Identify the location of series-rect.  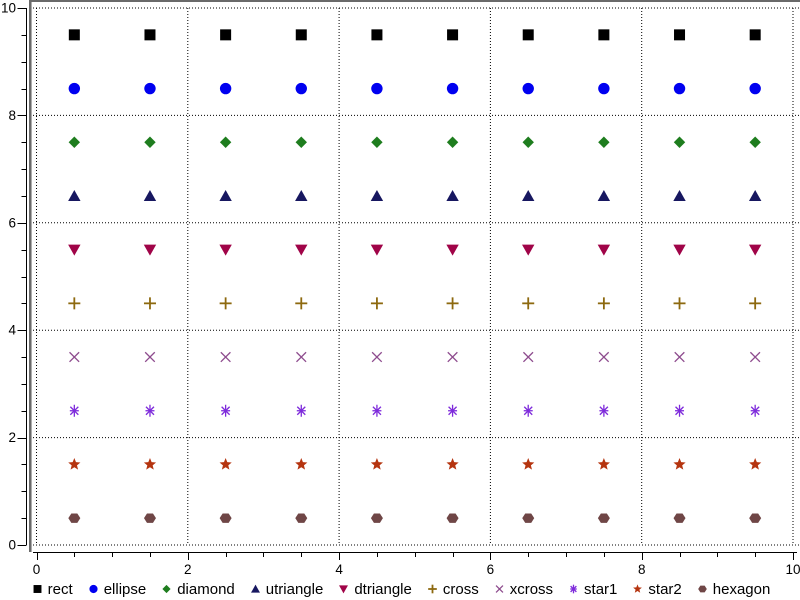
(414, 35).